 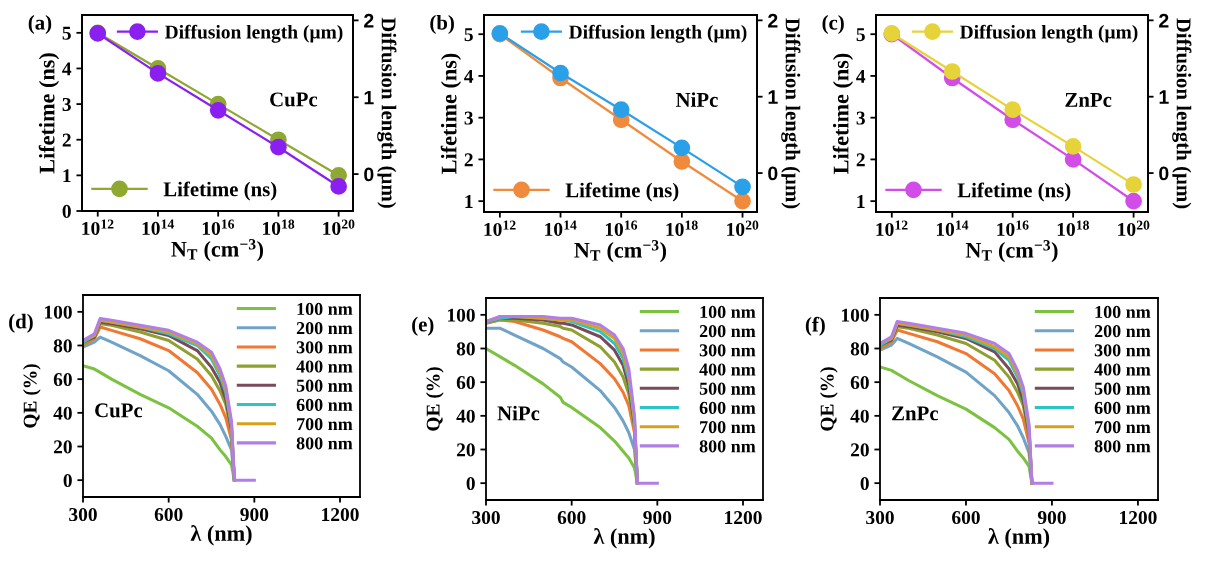 I want to click on legend-label: 300 nm, so click(x=1122, y=350).